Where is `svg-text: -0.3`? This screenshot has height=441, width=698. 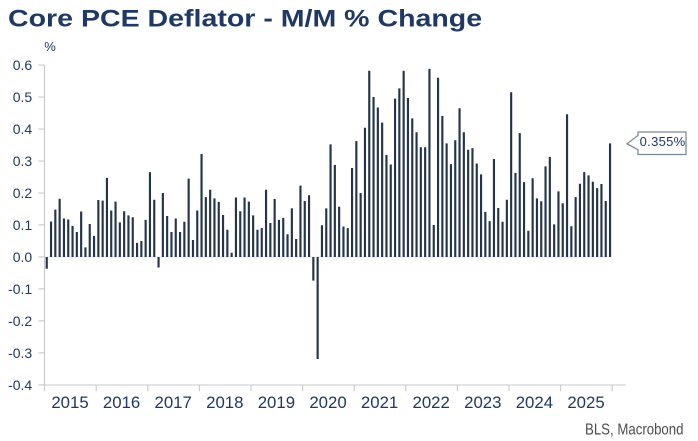
svg-text: -0.3 is located at coordinates (20, 353).